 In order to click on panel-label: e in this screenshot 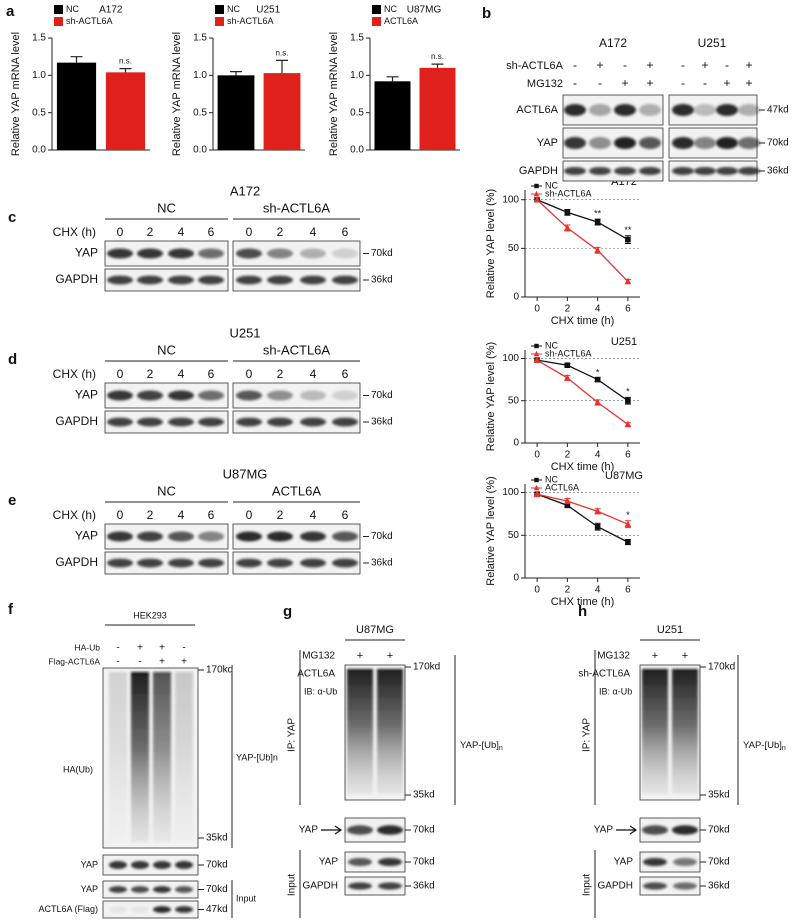, I will do `click(12, 500)`.